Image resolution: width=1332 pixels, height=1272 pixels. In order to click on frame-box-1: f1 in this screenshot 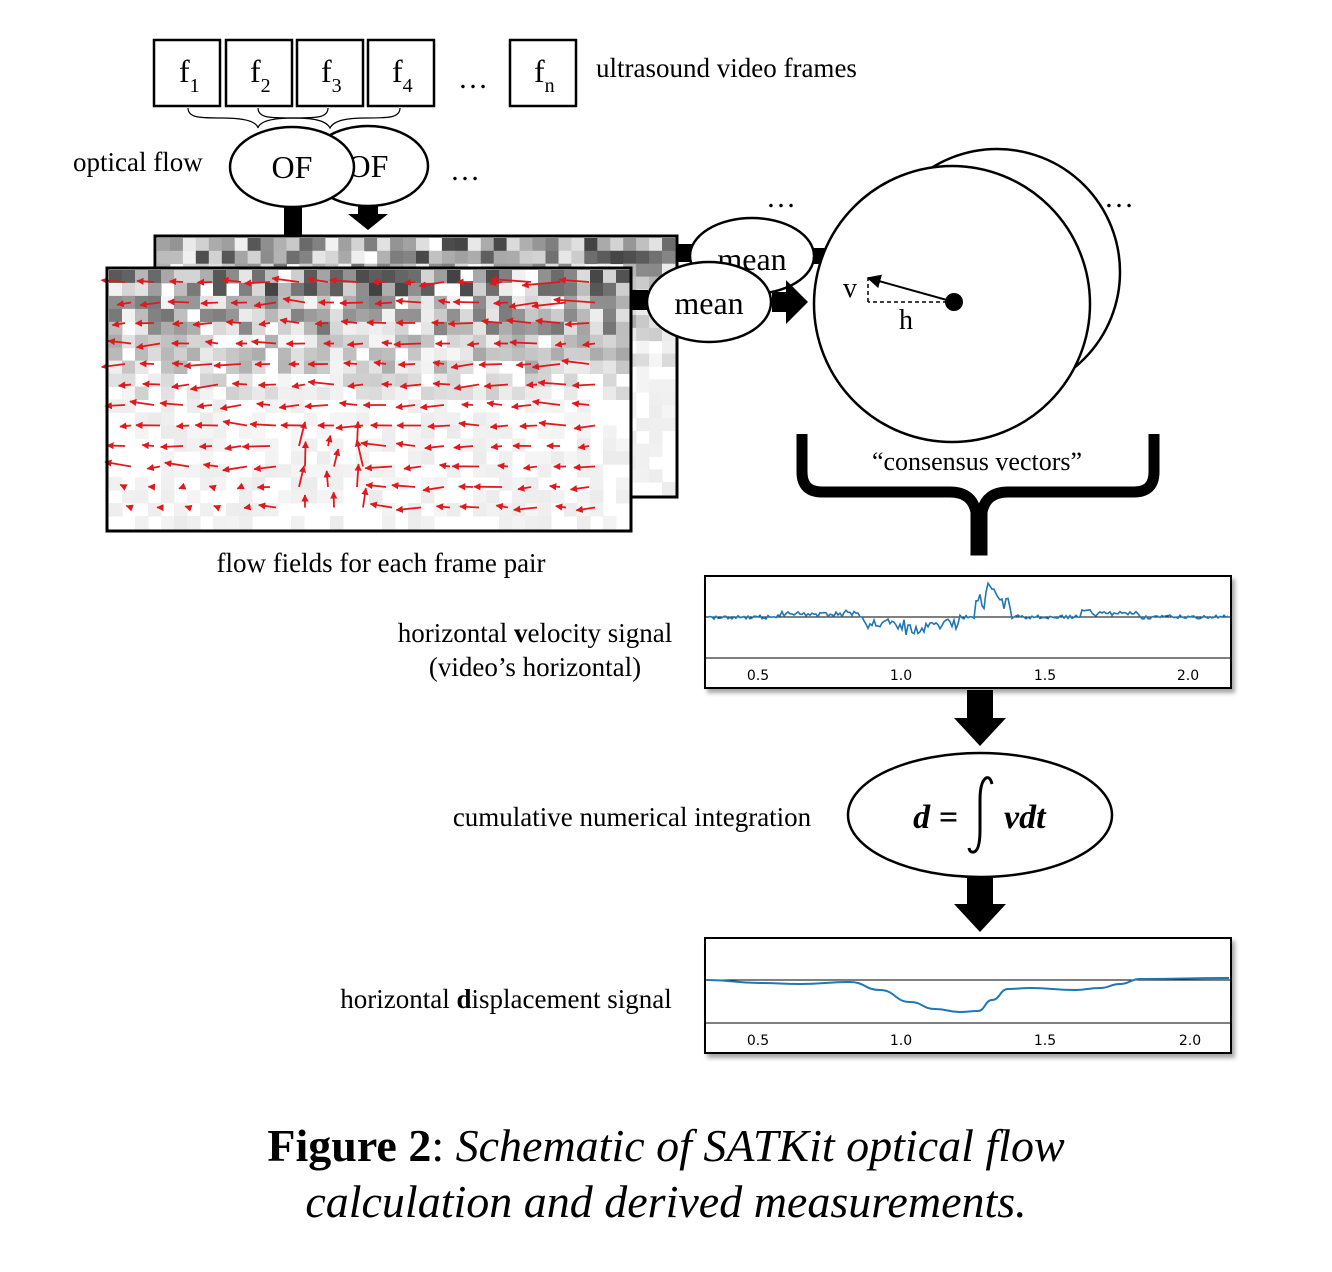, I will do `click(187, 73)`.